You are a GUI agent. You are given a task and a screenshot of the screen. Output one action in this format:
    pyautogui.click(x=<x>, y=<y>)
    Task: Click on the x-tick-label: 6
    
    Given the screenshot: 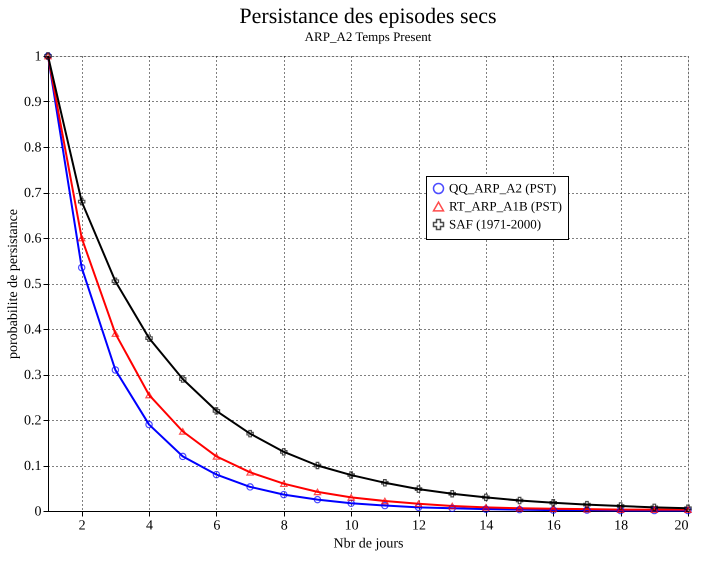 What is the action you would take?
    pyautogui.click(x=216, y=526)
    